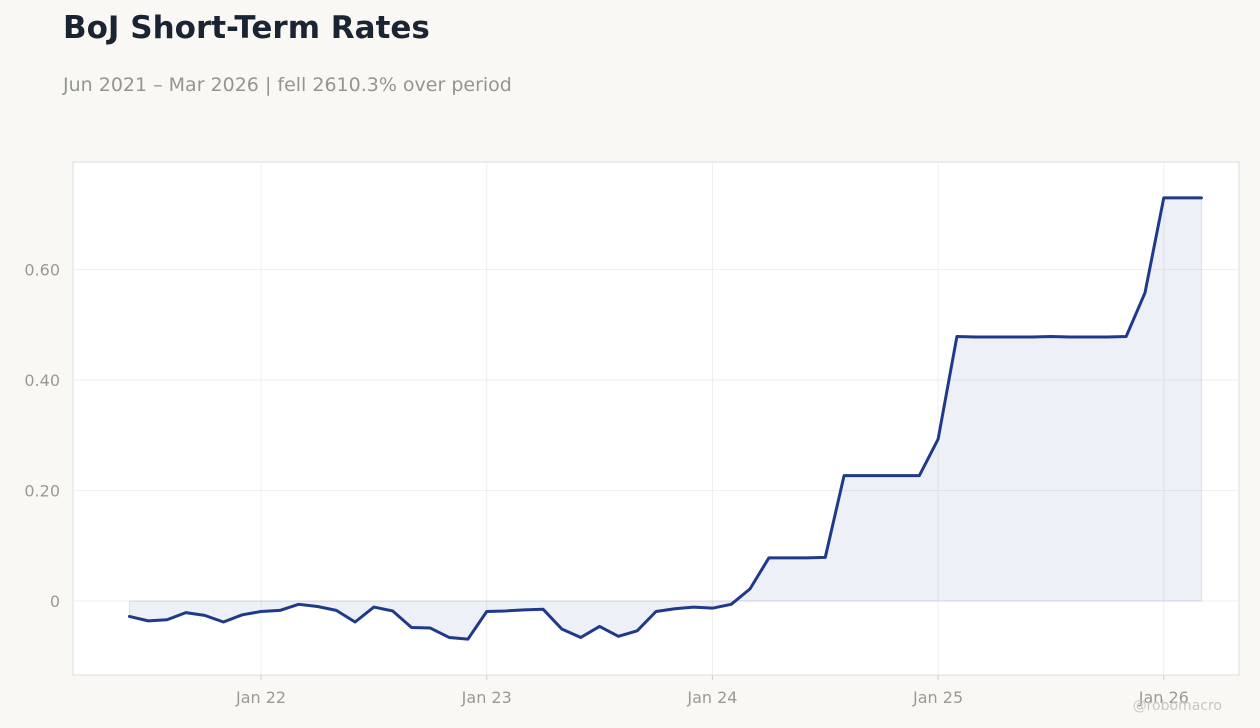 The image size is (1260, 728). I want to click on y-tick-label: 0.20, so click(42, 491).